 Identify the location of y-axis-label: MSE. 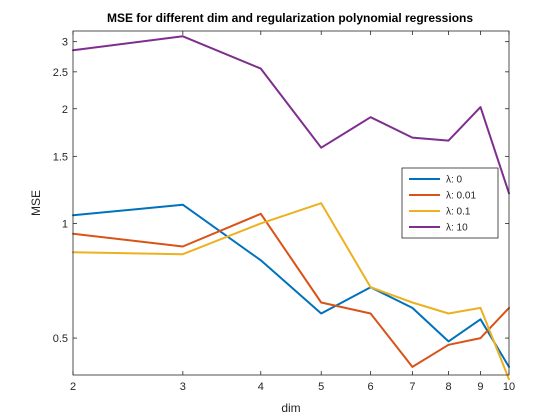
(36, 203).